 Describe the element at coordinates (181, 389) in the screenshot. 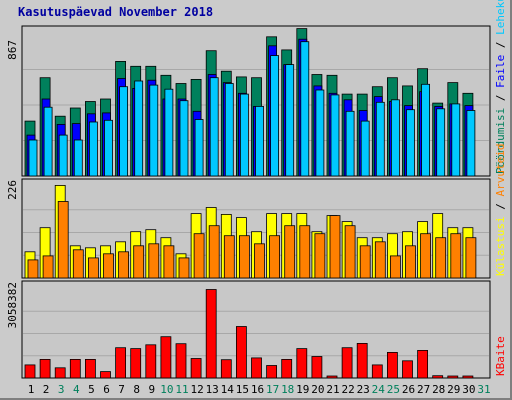

I see `x-tick-11: 11` at that location.